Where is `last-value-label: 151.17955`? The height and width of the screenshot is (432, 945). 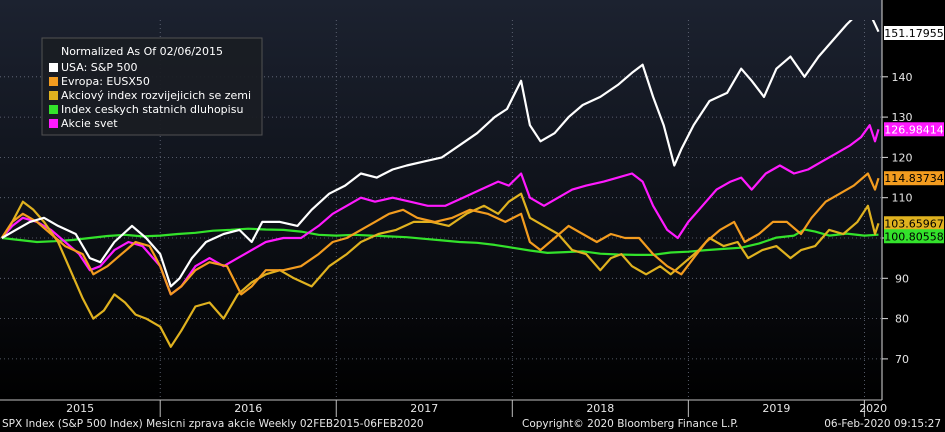 last-value-label: 151.17955 is located at coordinates (914, 33).